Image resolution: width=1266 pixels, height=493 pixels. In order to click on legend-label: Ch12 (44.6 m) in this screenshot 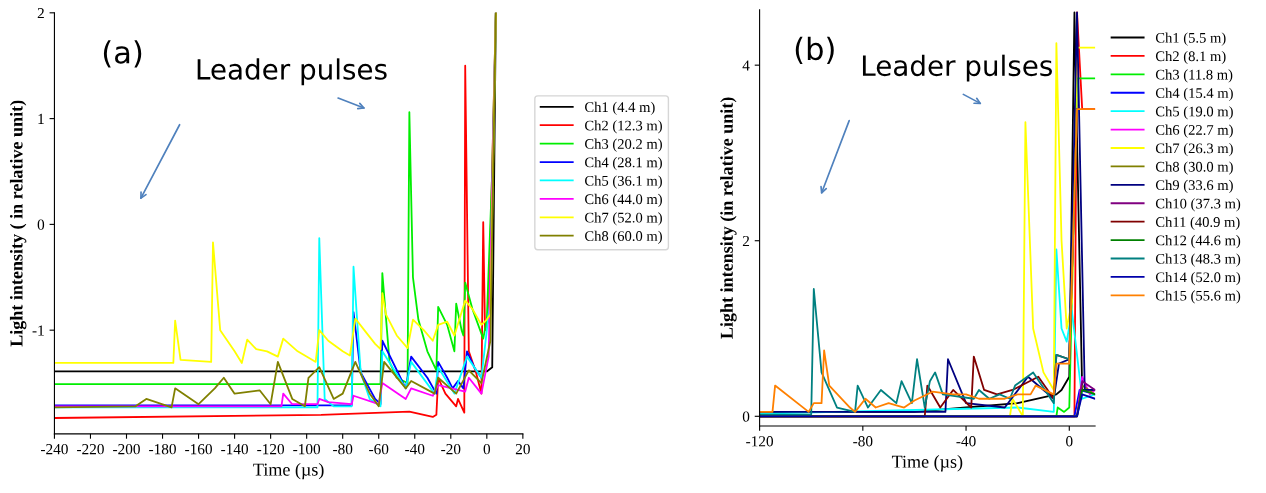, I will do `click(1198, 242)`.